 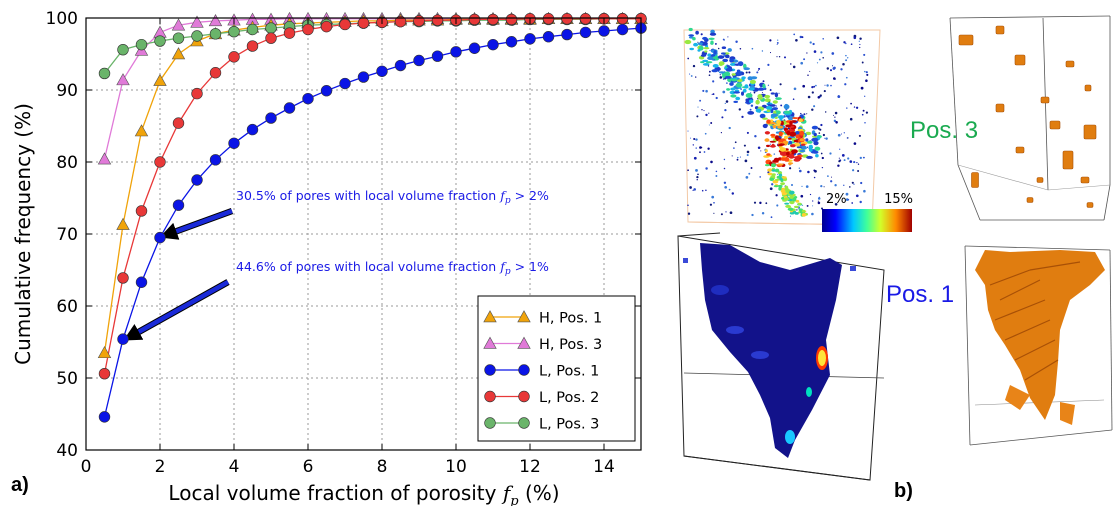 I want to click on panel-a-label: a), so click(x=20, y=485).